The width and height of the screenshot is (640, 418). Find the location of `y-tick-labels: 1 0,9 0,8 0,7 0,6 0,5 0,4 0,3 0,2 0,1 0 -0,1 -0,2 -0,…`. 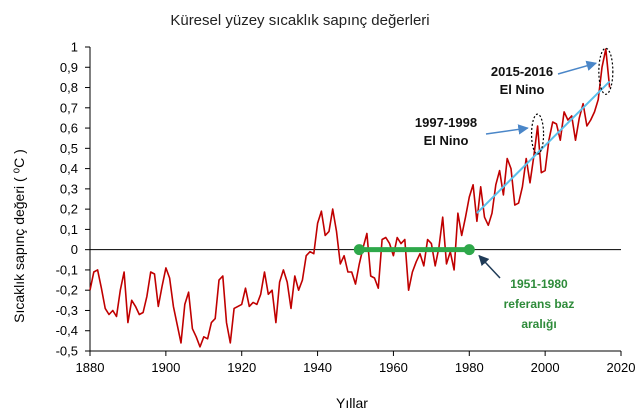

y-tick-labels: 1 0,9 0,8 0,7 0,6 0,5 0,4 0,3 0,2 0,1 0 -0,1 -0,2 -0,… is located at coordinates (73, 199).